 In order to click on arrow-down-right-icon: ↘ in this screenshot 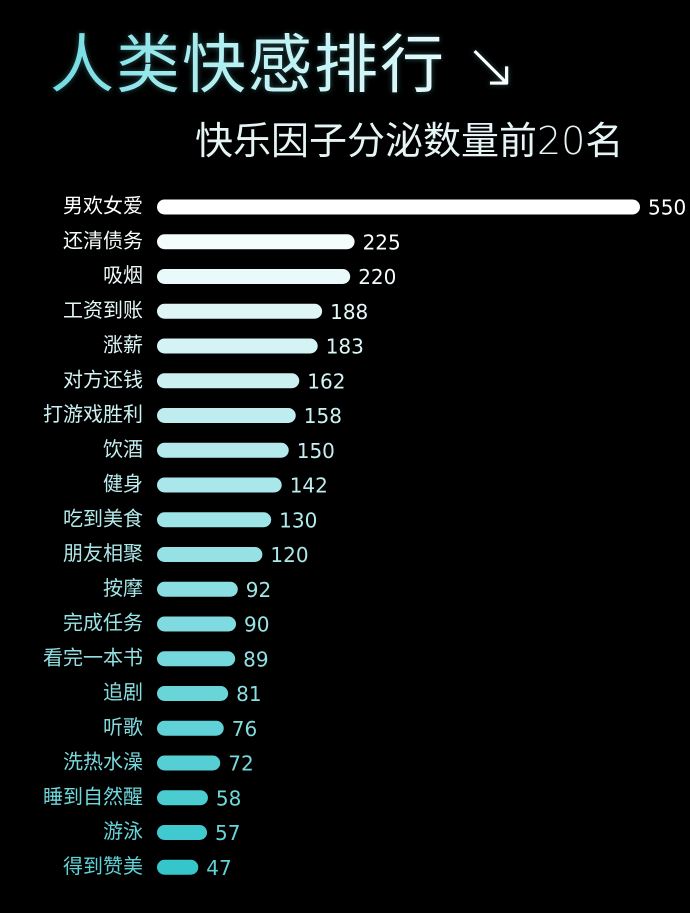, I will do `click(492, 66)`.